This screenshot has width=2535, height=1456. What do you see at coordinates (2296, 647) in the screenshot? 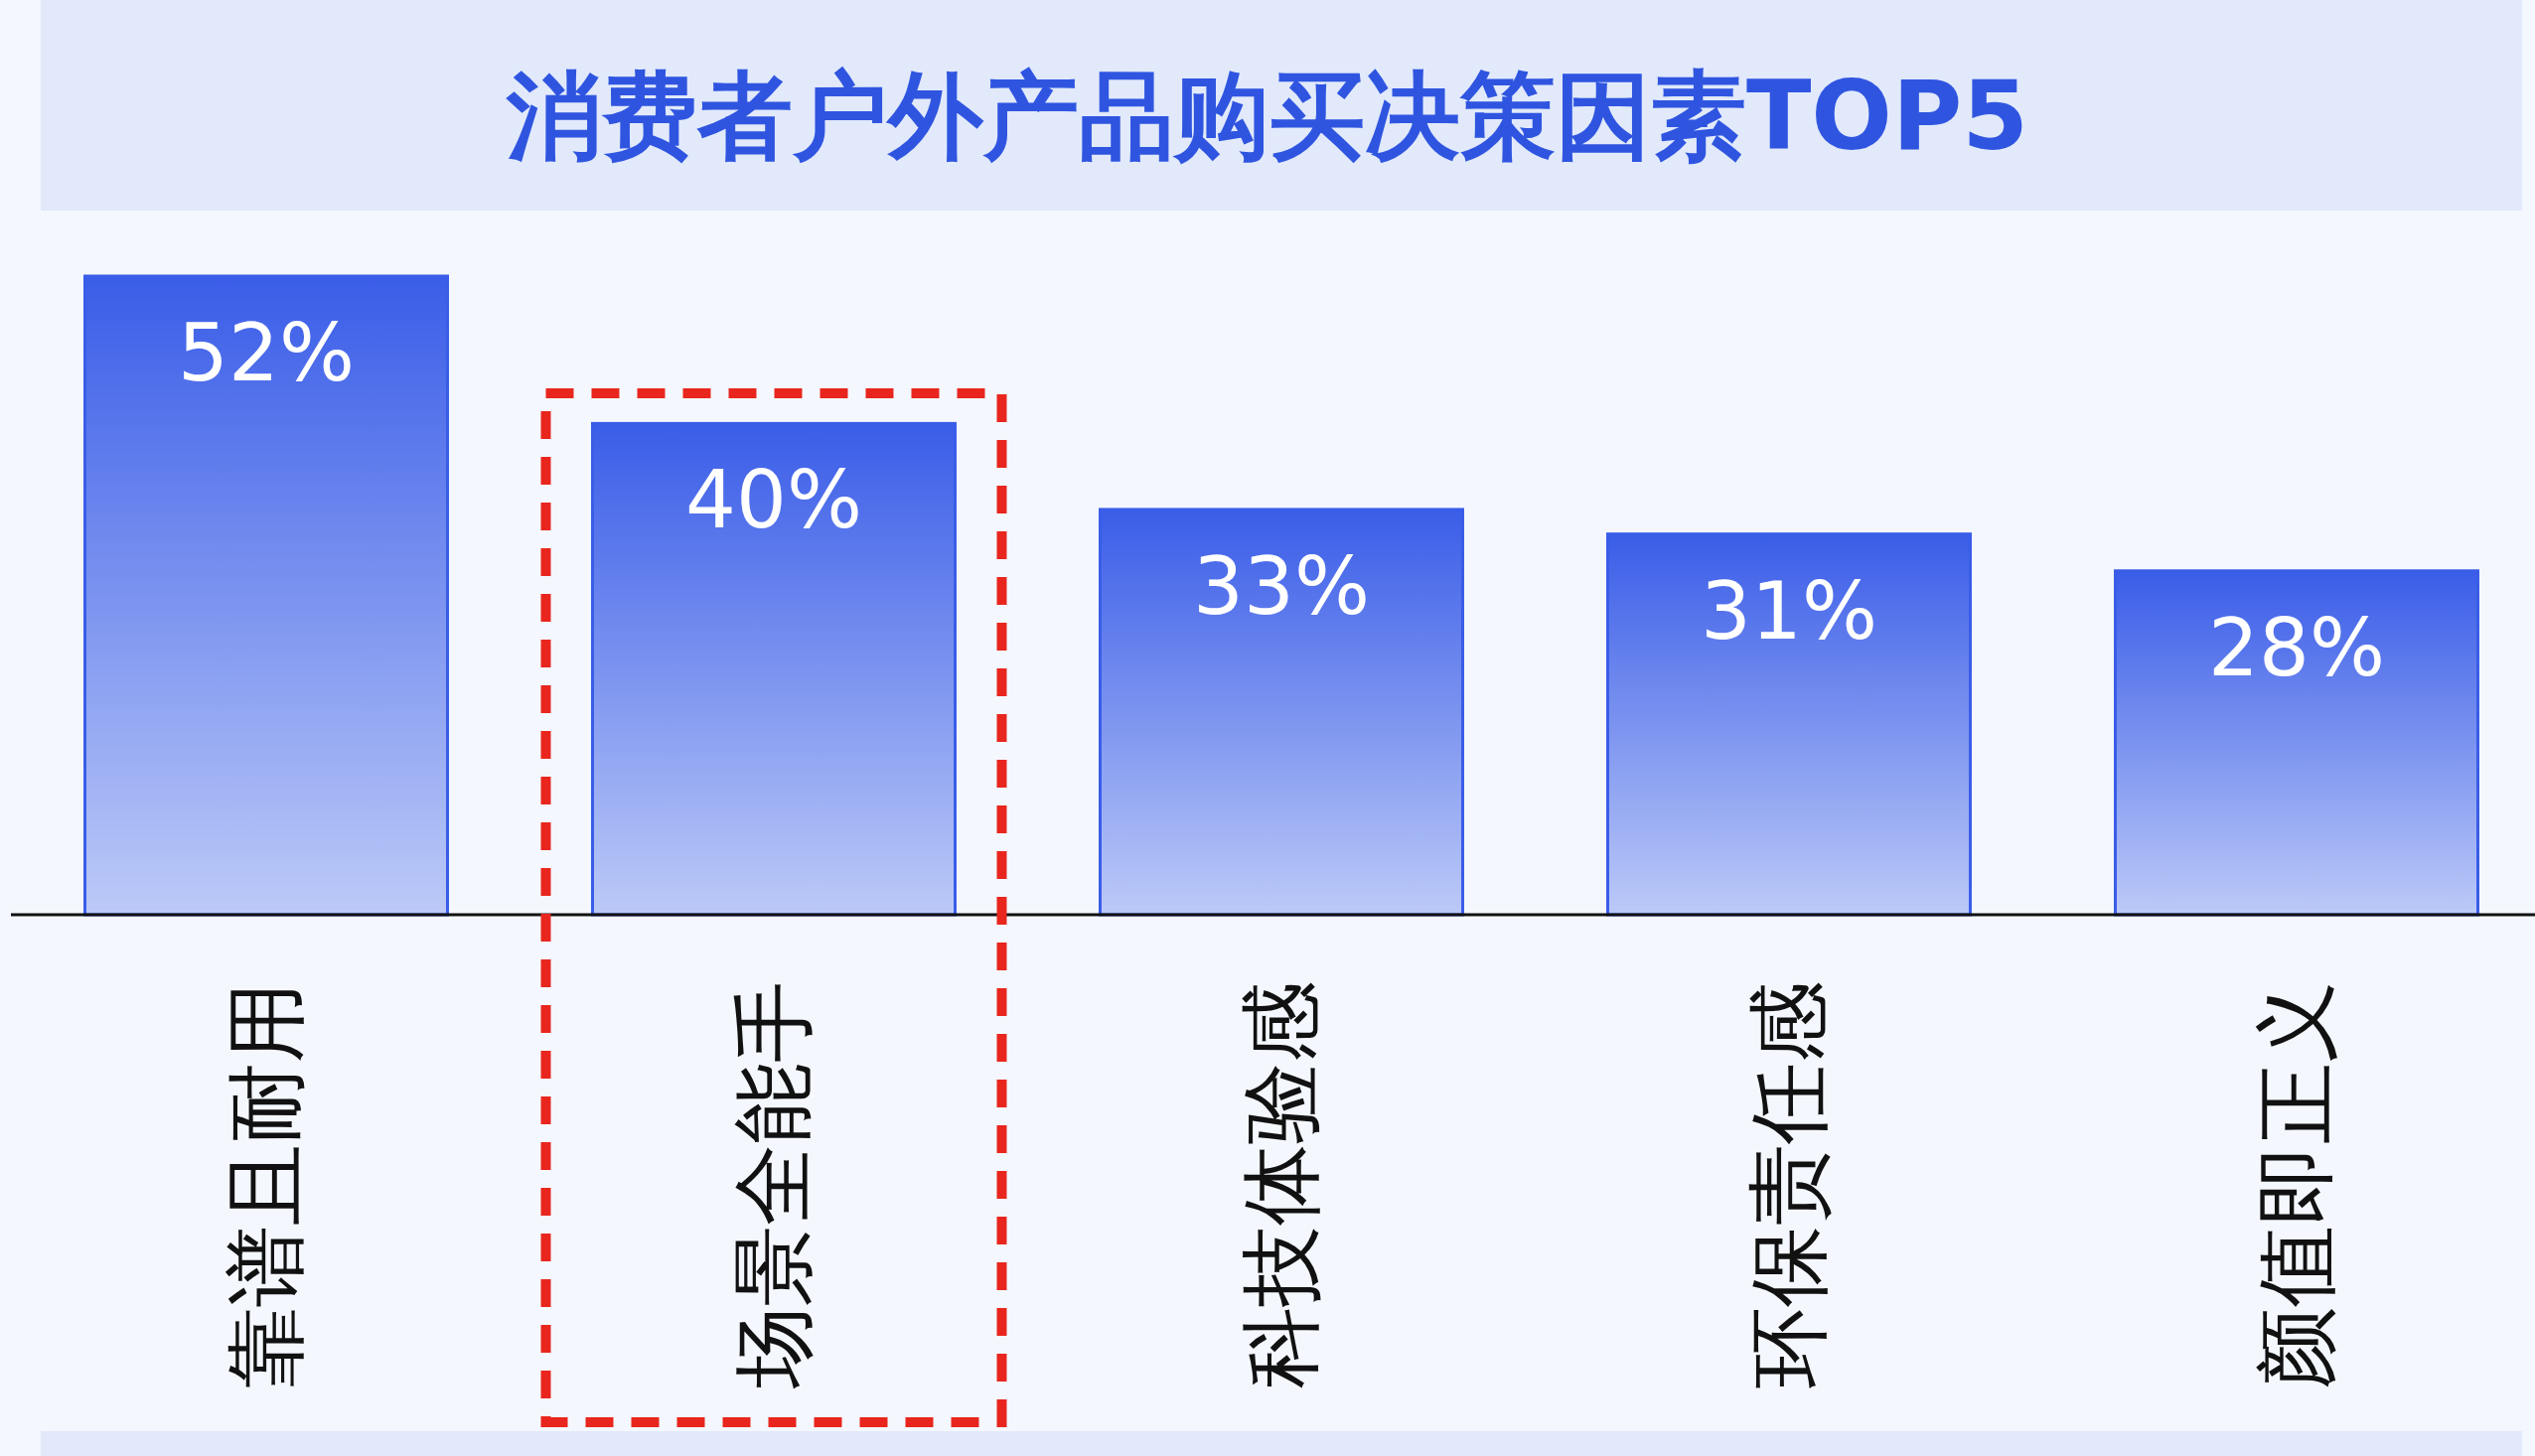
I see `data-label: 28%` at bounding box center [2296, 647].